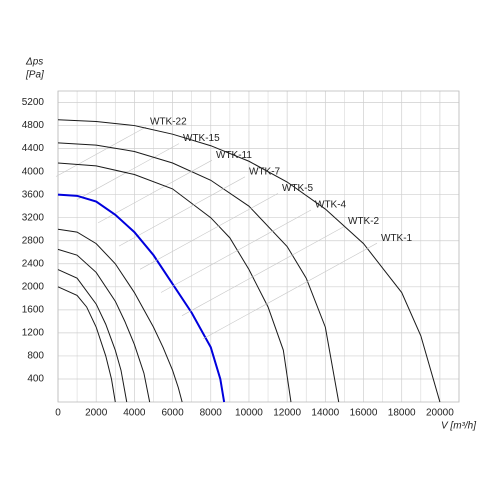  Describe the element at coordinates (33, 263) in the screenshot. I see `y-tick-label: 2400` at that location.